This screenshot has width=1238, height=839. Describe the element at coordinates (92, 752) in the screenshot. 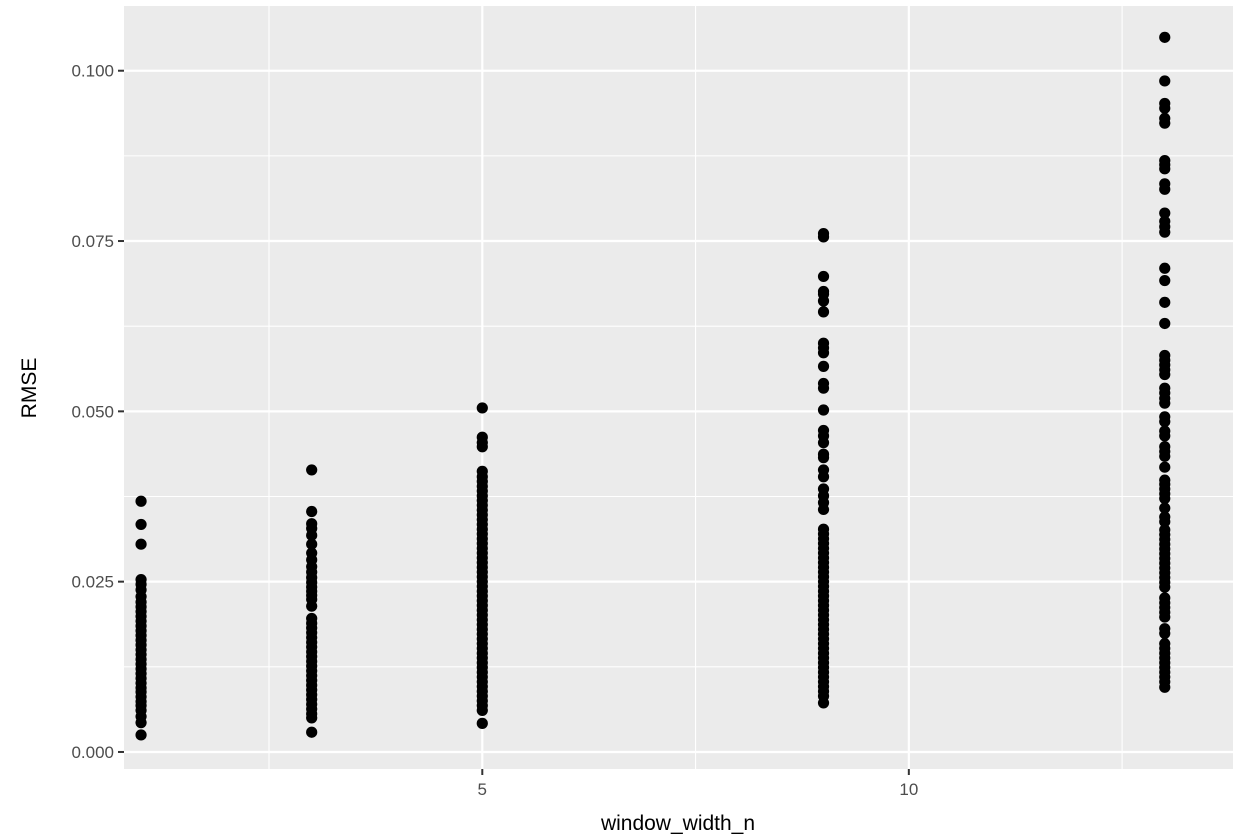

I see `y-tick-label: 0.000` at that location.